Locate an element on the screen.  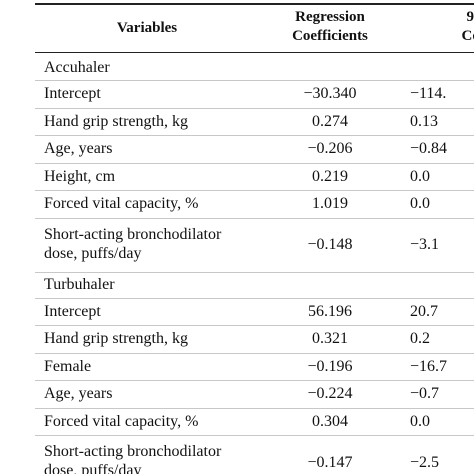
ci-cell: 20.7 is located at coordinates (424, 311).